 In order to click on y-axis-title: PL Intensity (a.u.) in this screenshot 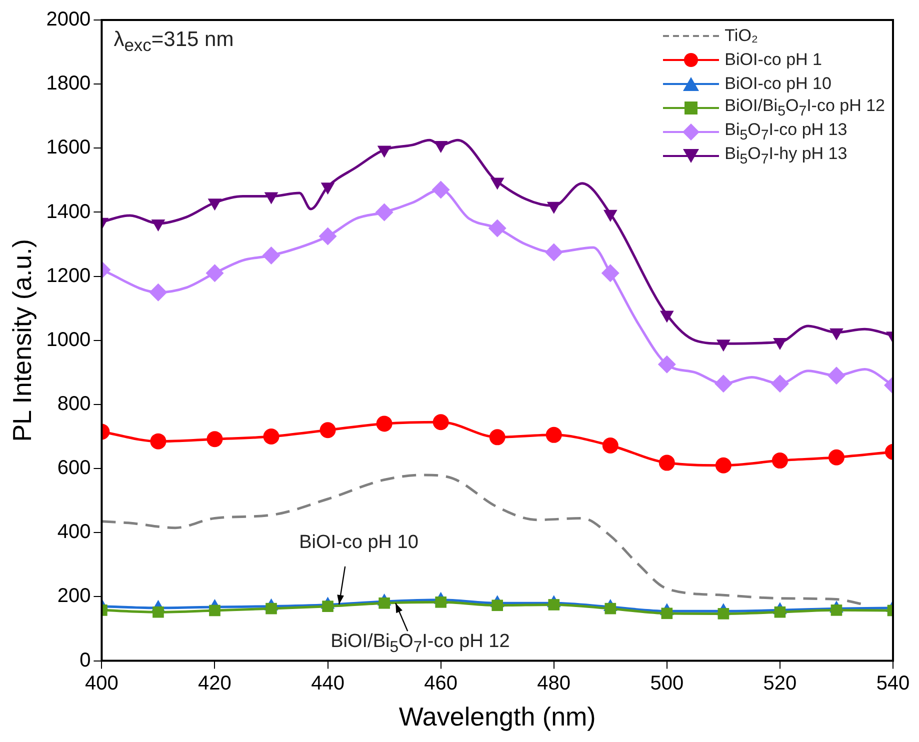, I will do `click(21, 340)`.